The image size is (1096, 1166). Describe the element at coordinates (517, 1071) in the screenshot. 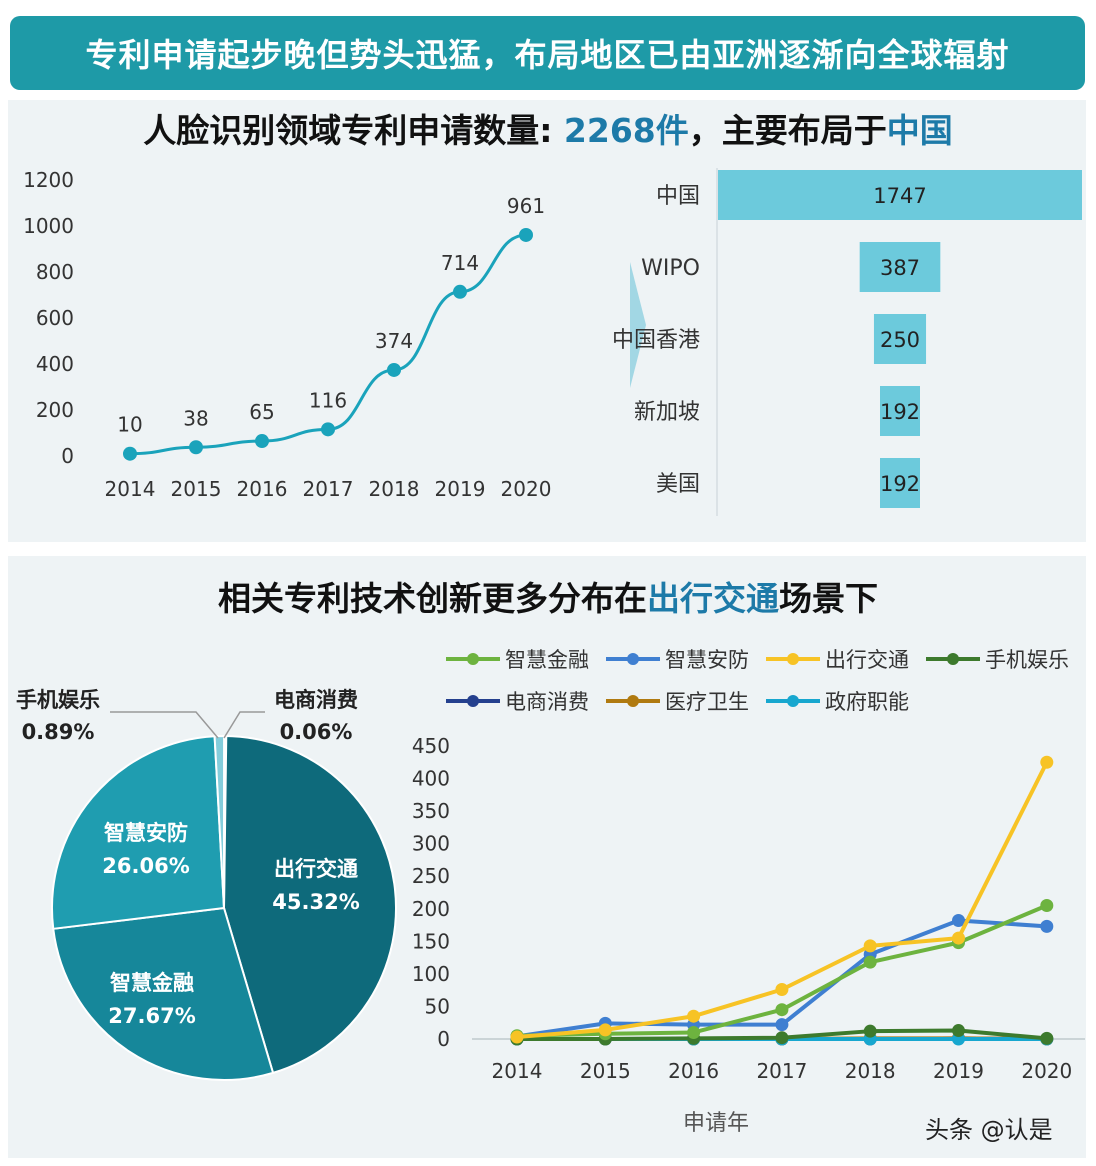

I see `x-tick-label: 2014` at that location.